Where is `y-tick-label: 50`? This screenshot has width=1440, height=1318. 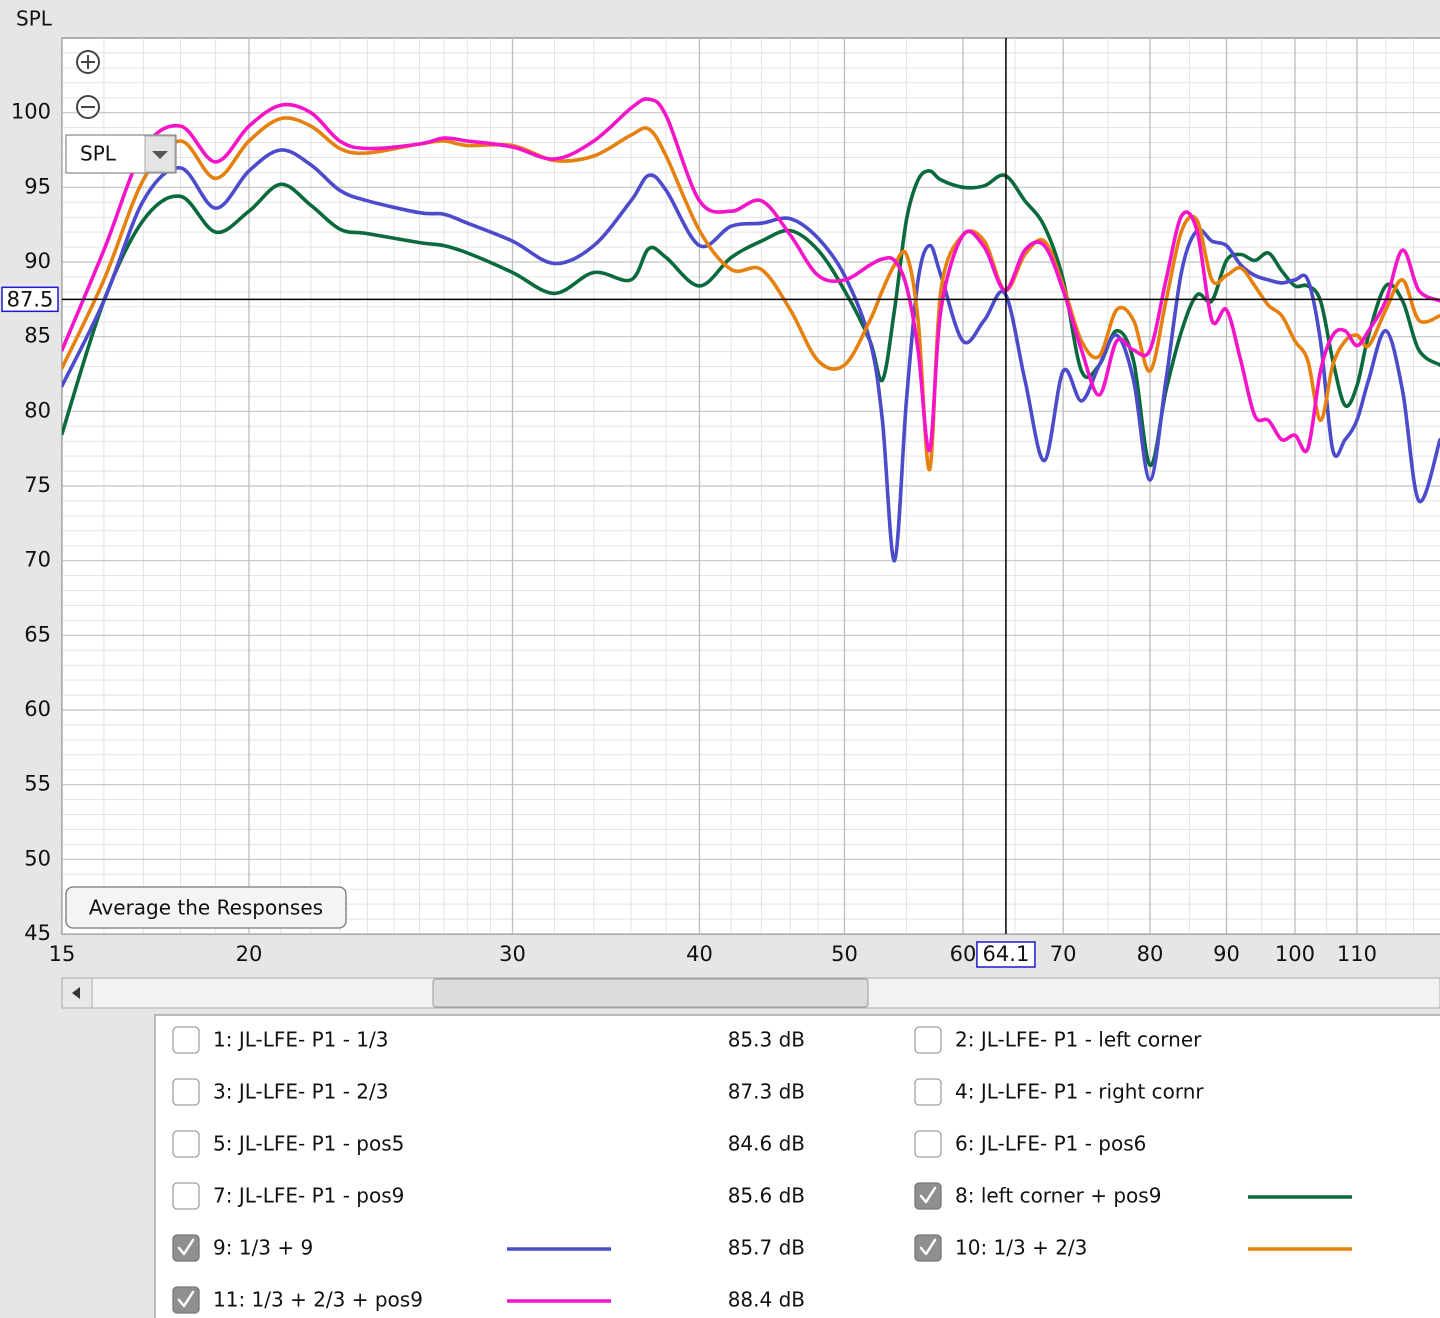
y-tick-label: 50 is located at coordinates (37, 858).